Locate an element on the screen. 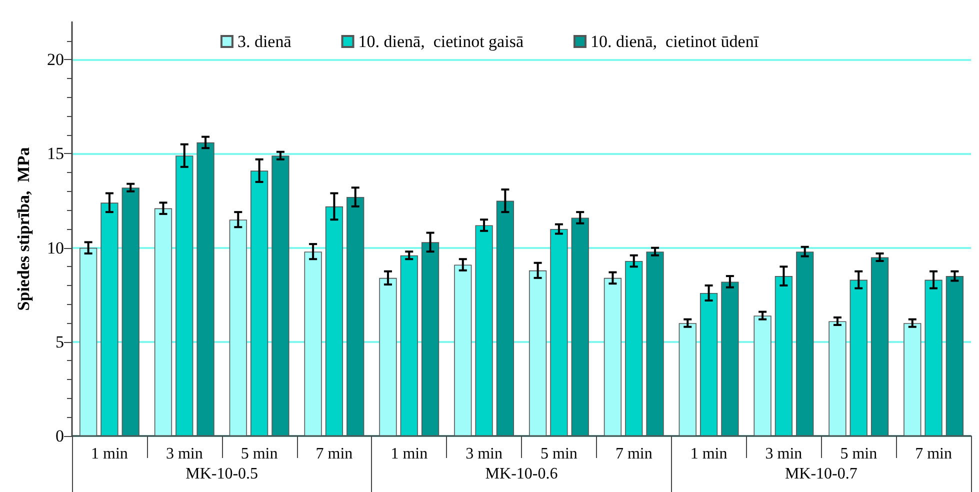  legend-label: 3. dienā is located at coordinates (264, 41).